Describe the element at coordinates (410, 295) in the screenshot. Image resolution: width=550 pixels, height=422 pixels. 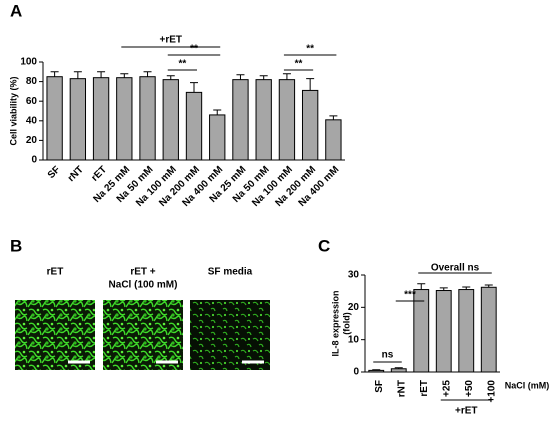
I see `annotation: ***` at that location.